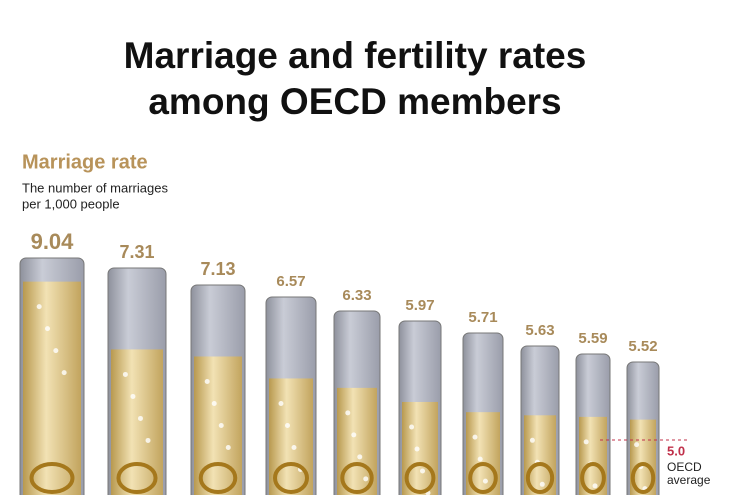 The image size is (750, 495). Describe the element at coordinates (684, 467) in the screenshot. I see `reference-text: OECD` at that location.